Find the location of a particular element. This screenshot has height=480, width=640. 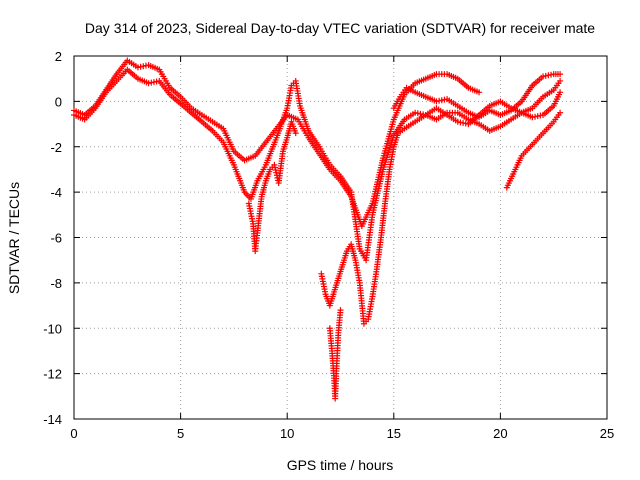

x-tick-label: 0 is located at coordinates (73, 433).